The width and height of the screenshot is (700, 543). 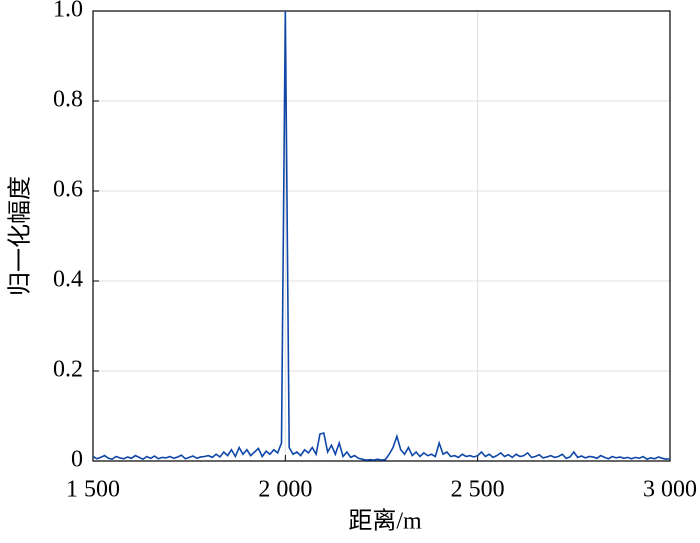 I want to click on y-tick-label: 0.4, so click(x=68, y=280).